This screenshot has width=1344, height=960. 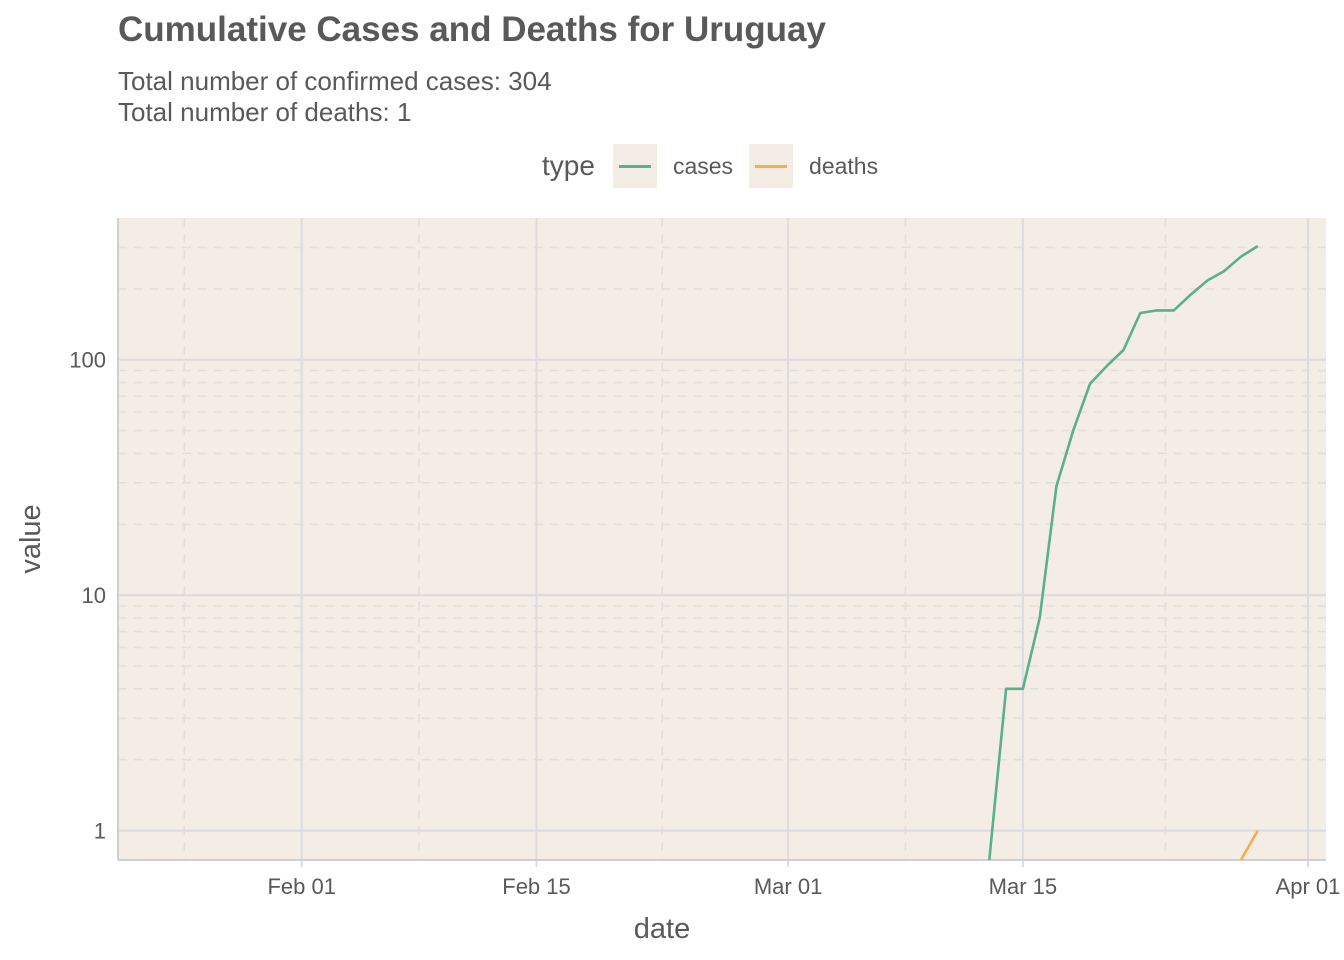 I want to click on series-line-deaths, so click(x=1249, y=844).